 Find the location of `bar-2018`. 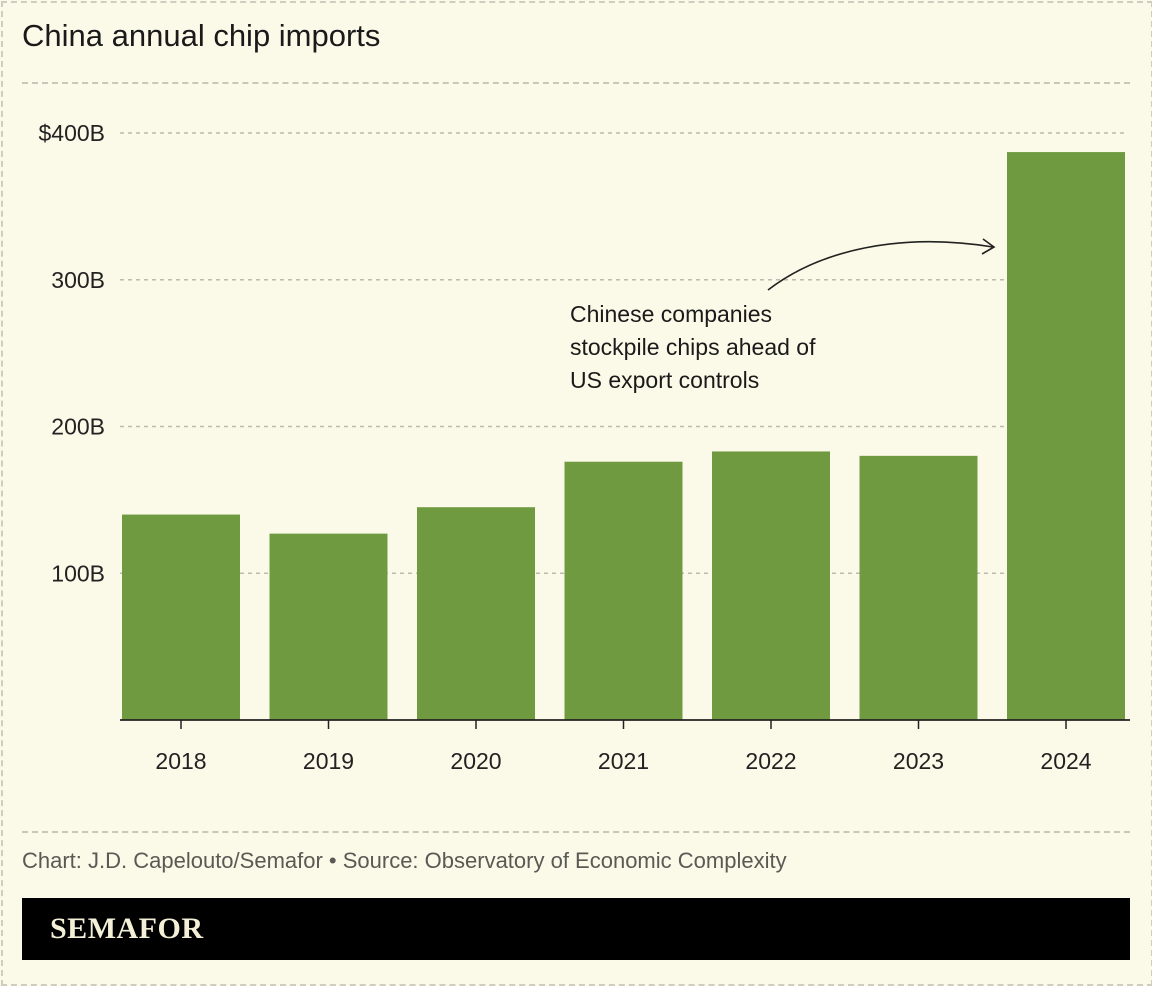

bar-2018 is located at coordinates (181, 617).